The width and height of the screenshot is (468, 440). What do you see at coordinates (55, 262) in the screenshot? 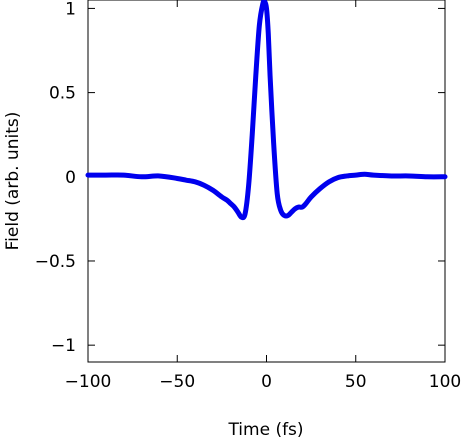
I see `y-tick-label: −0.5` at bounding box center [55, 262].